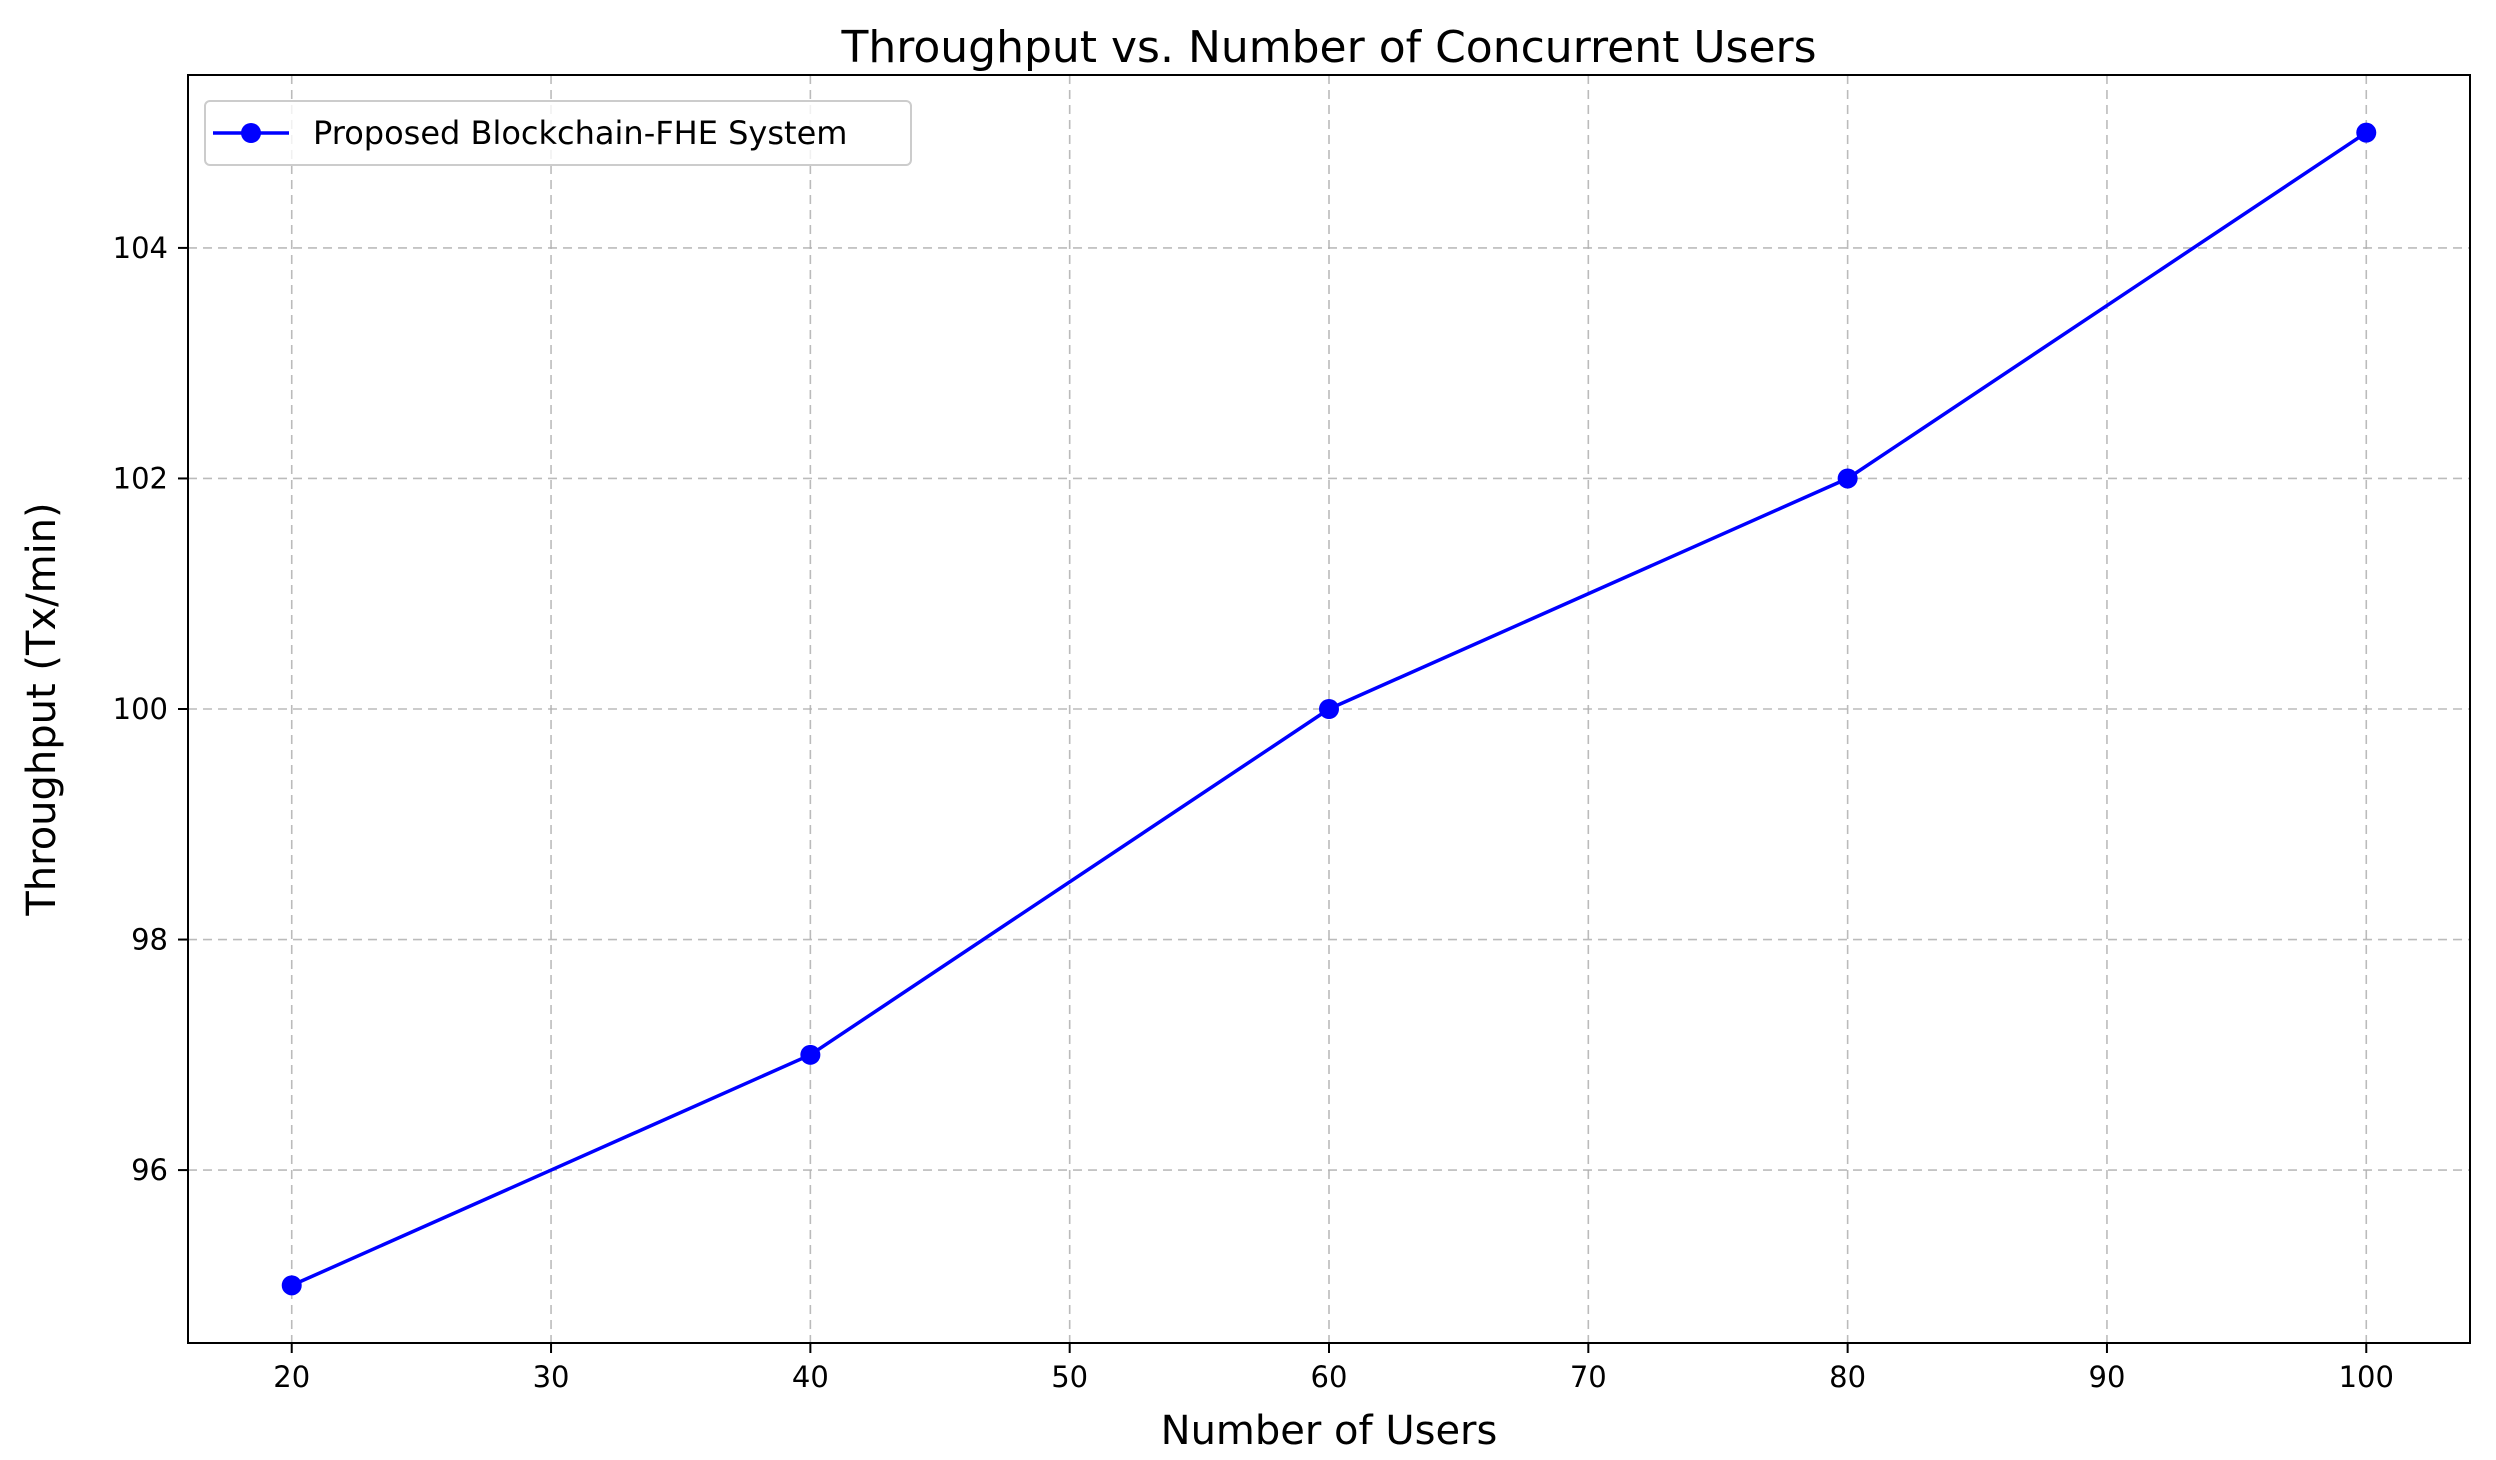  I want to click on x-tick-label: 70, so click(1588, 1377).